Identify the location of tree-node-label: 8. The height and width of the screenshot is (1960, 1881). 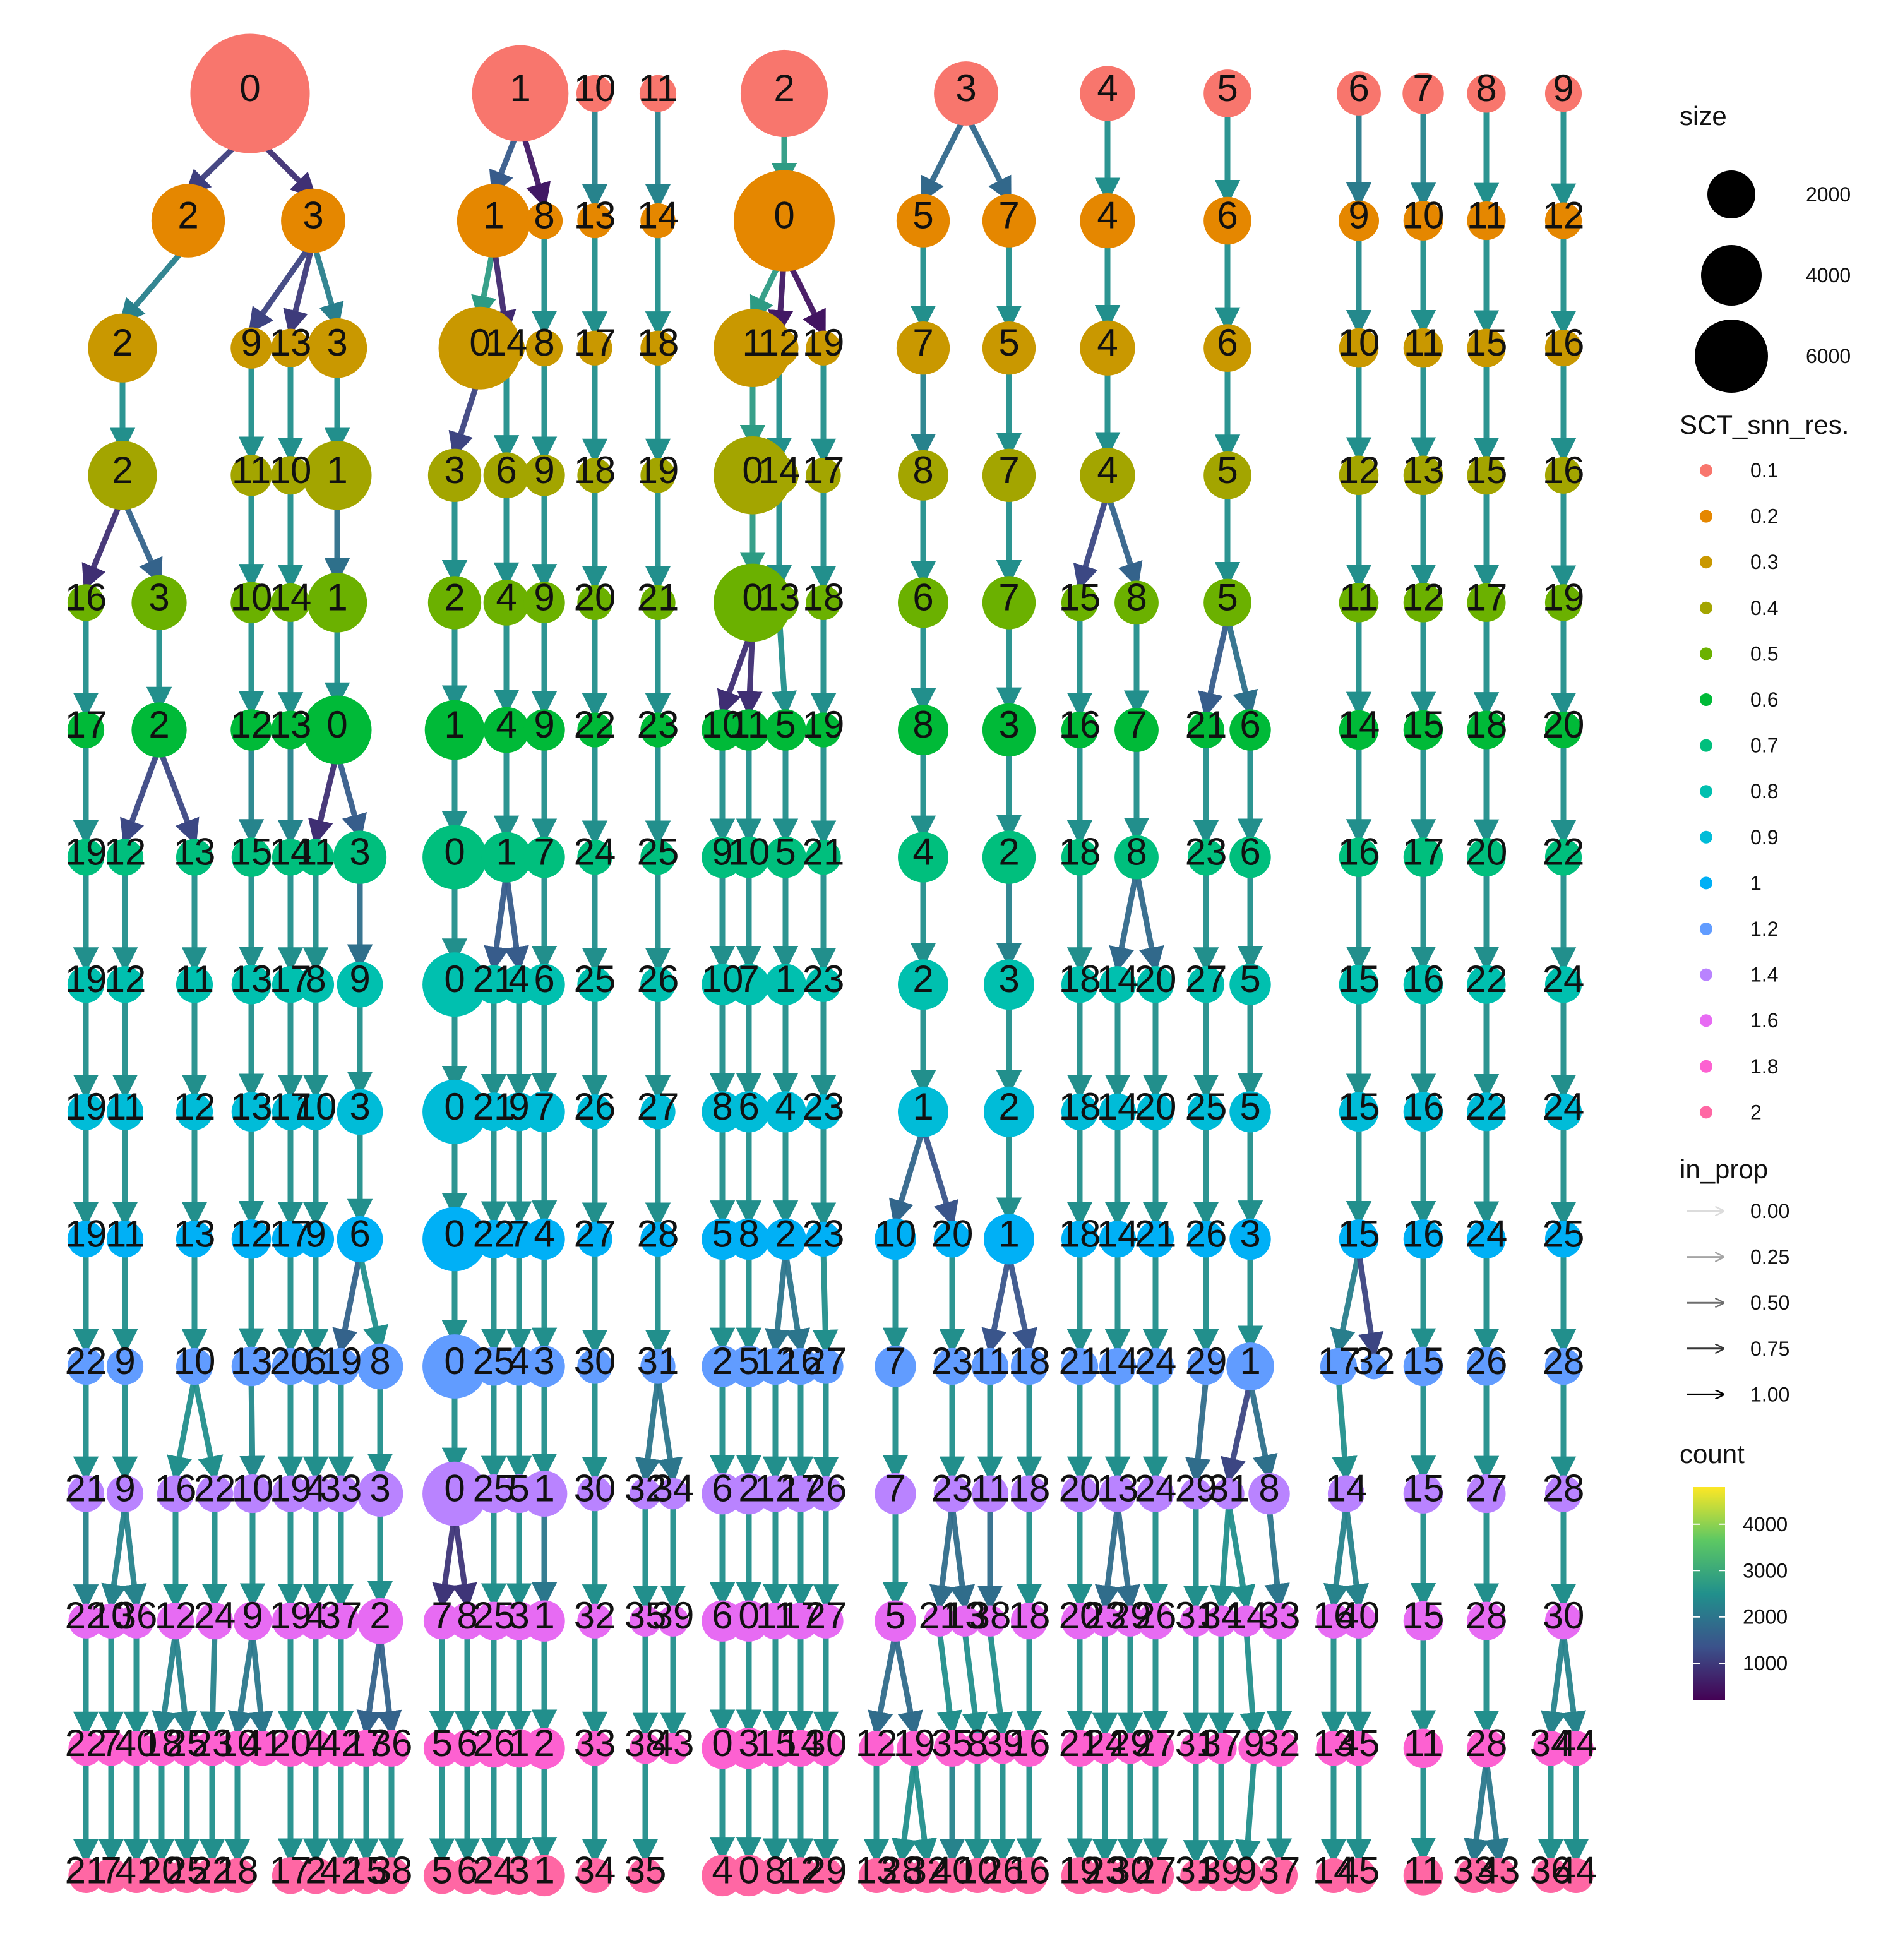
(775, 1870).